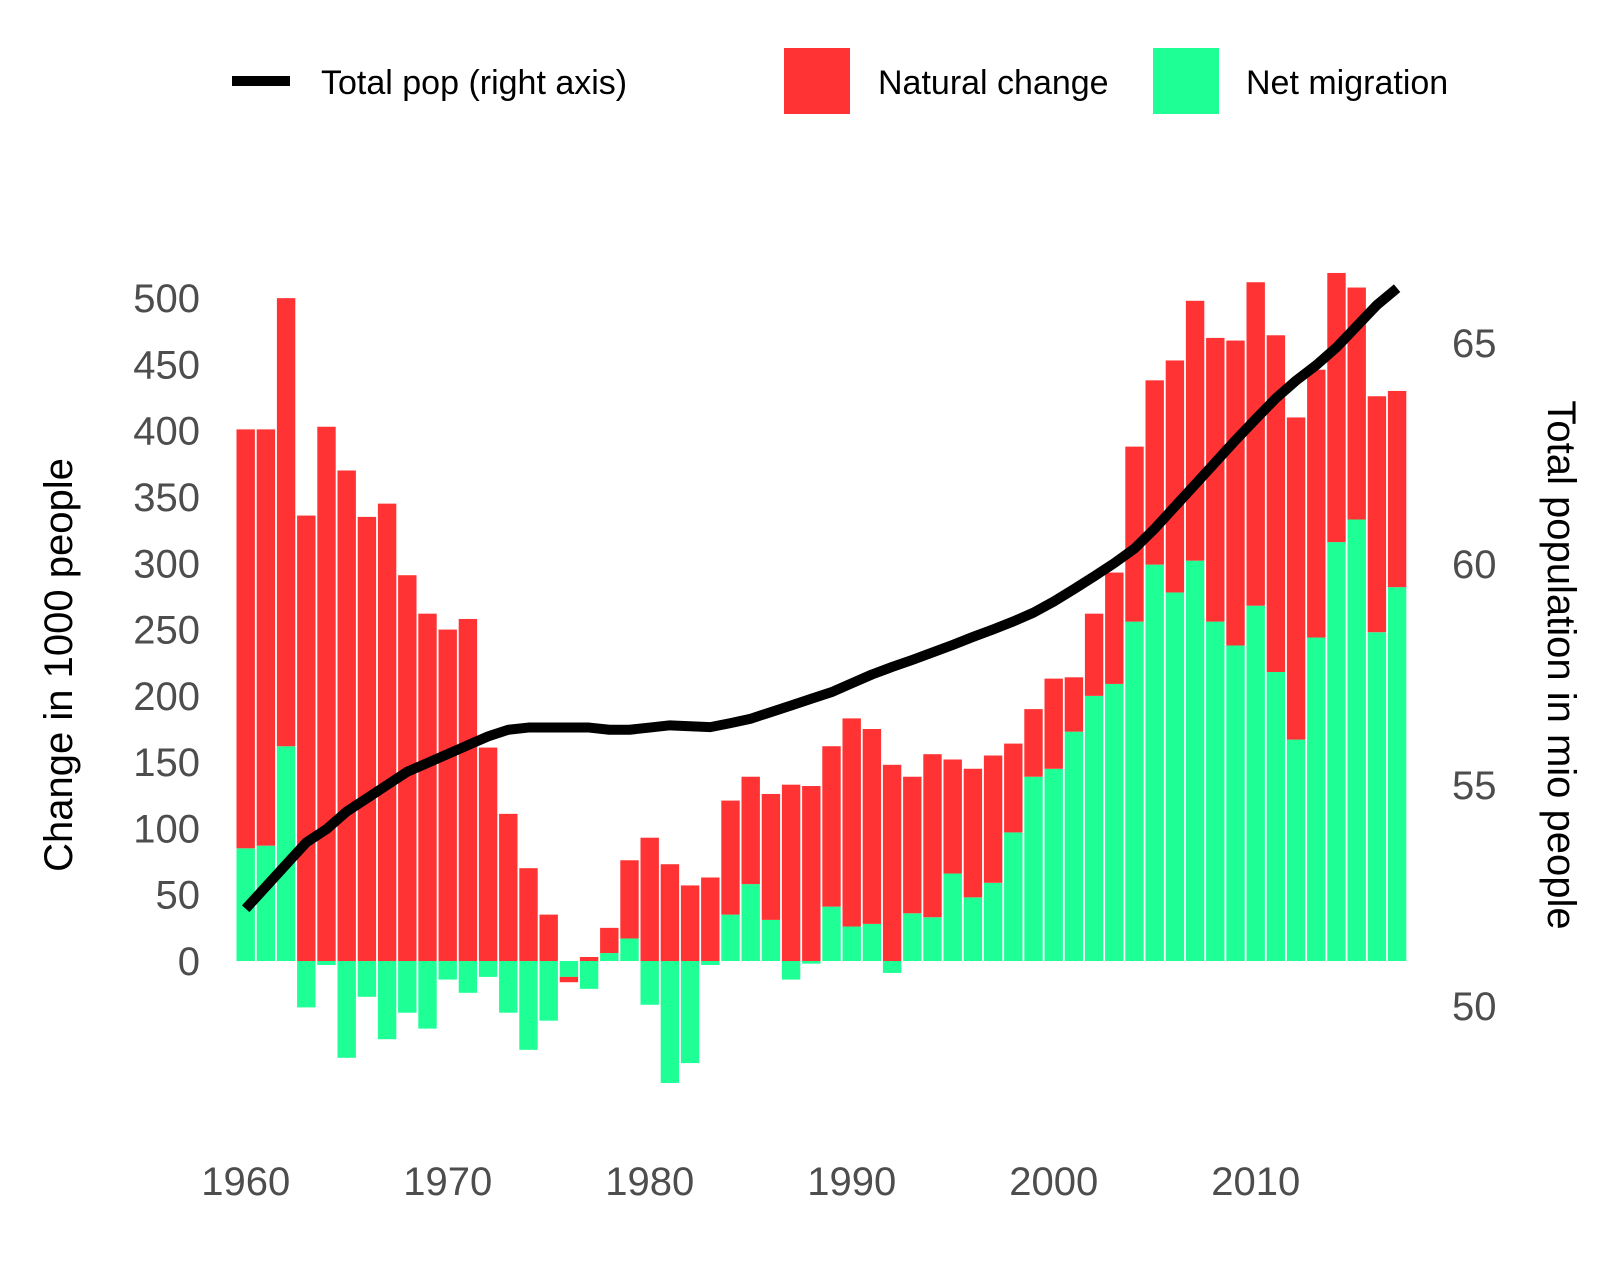 This screenshot has height=1283, width=1618. Describe the element at coordinates (750, 1182) in the screenshot. I see `x-axis-ticks: 1960 1970 1980 1990 2000 2010` at that location.